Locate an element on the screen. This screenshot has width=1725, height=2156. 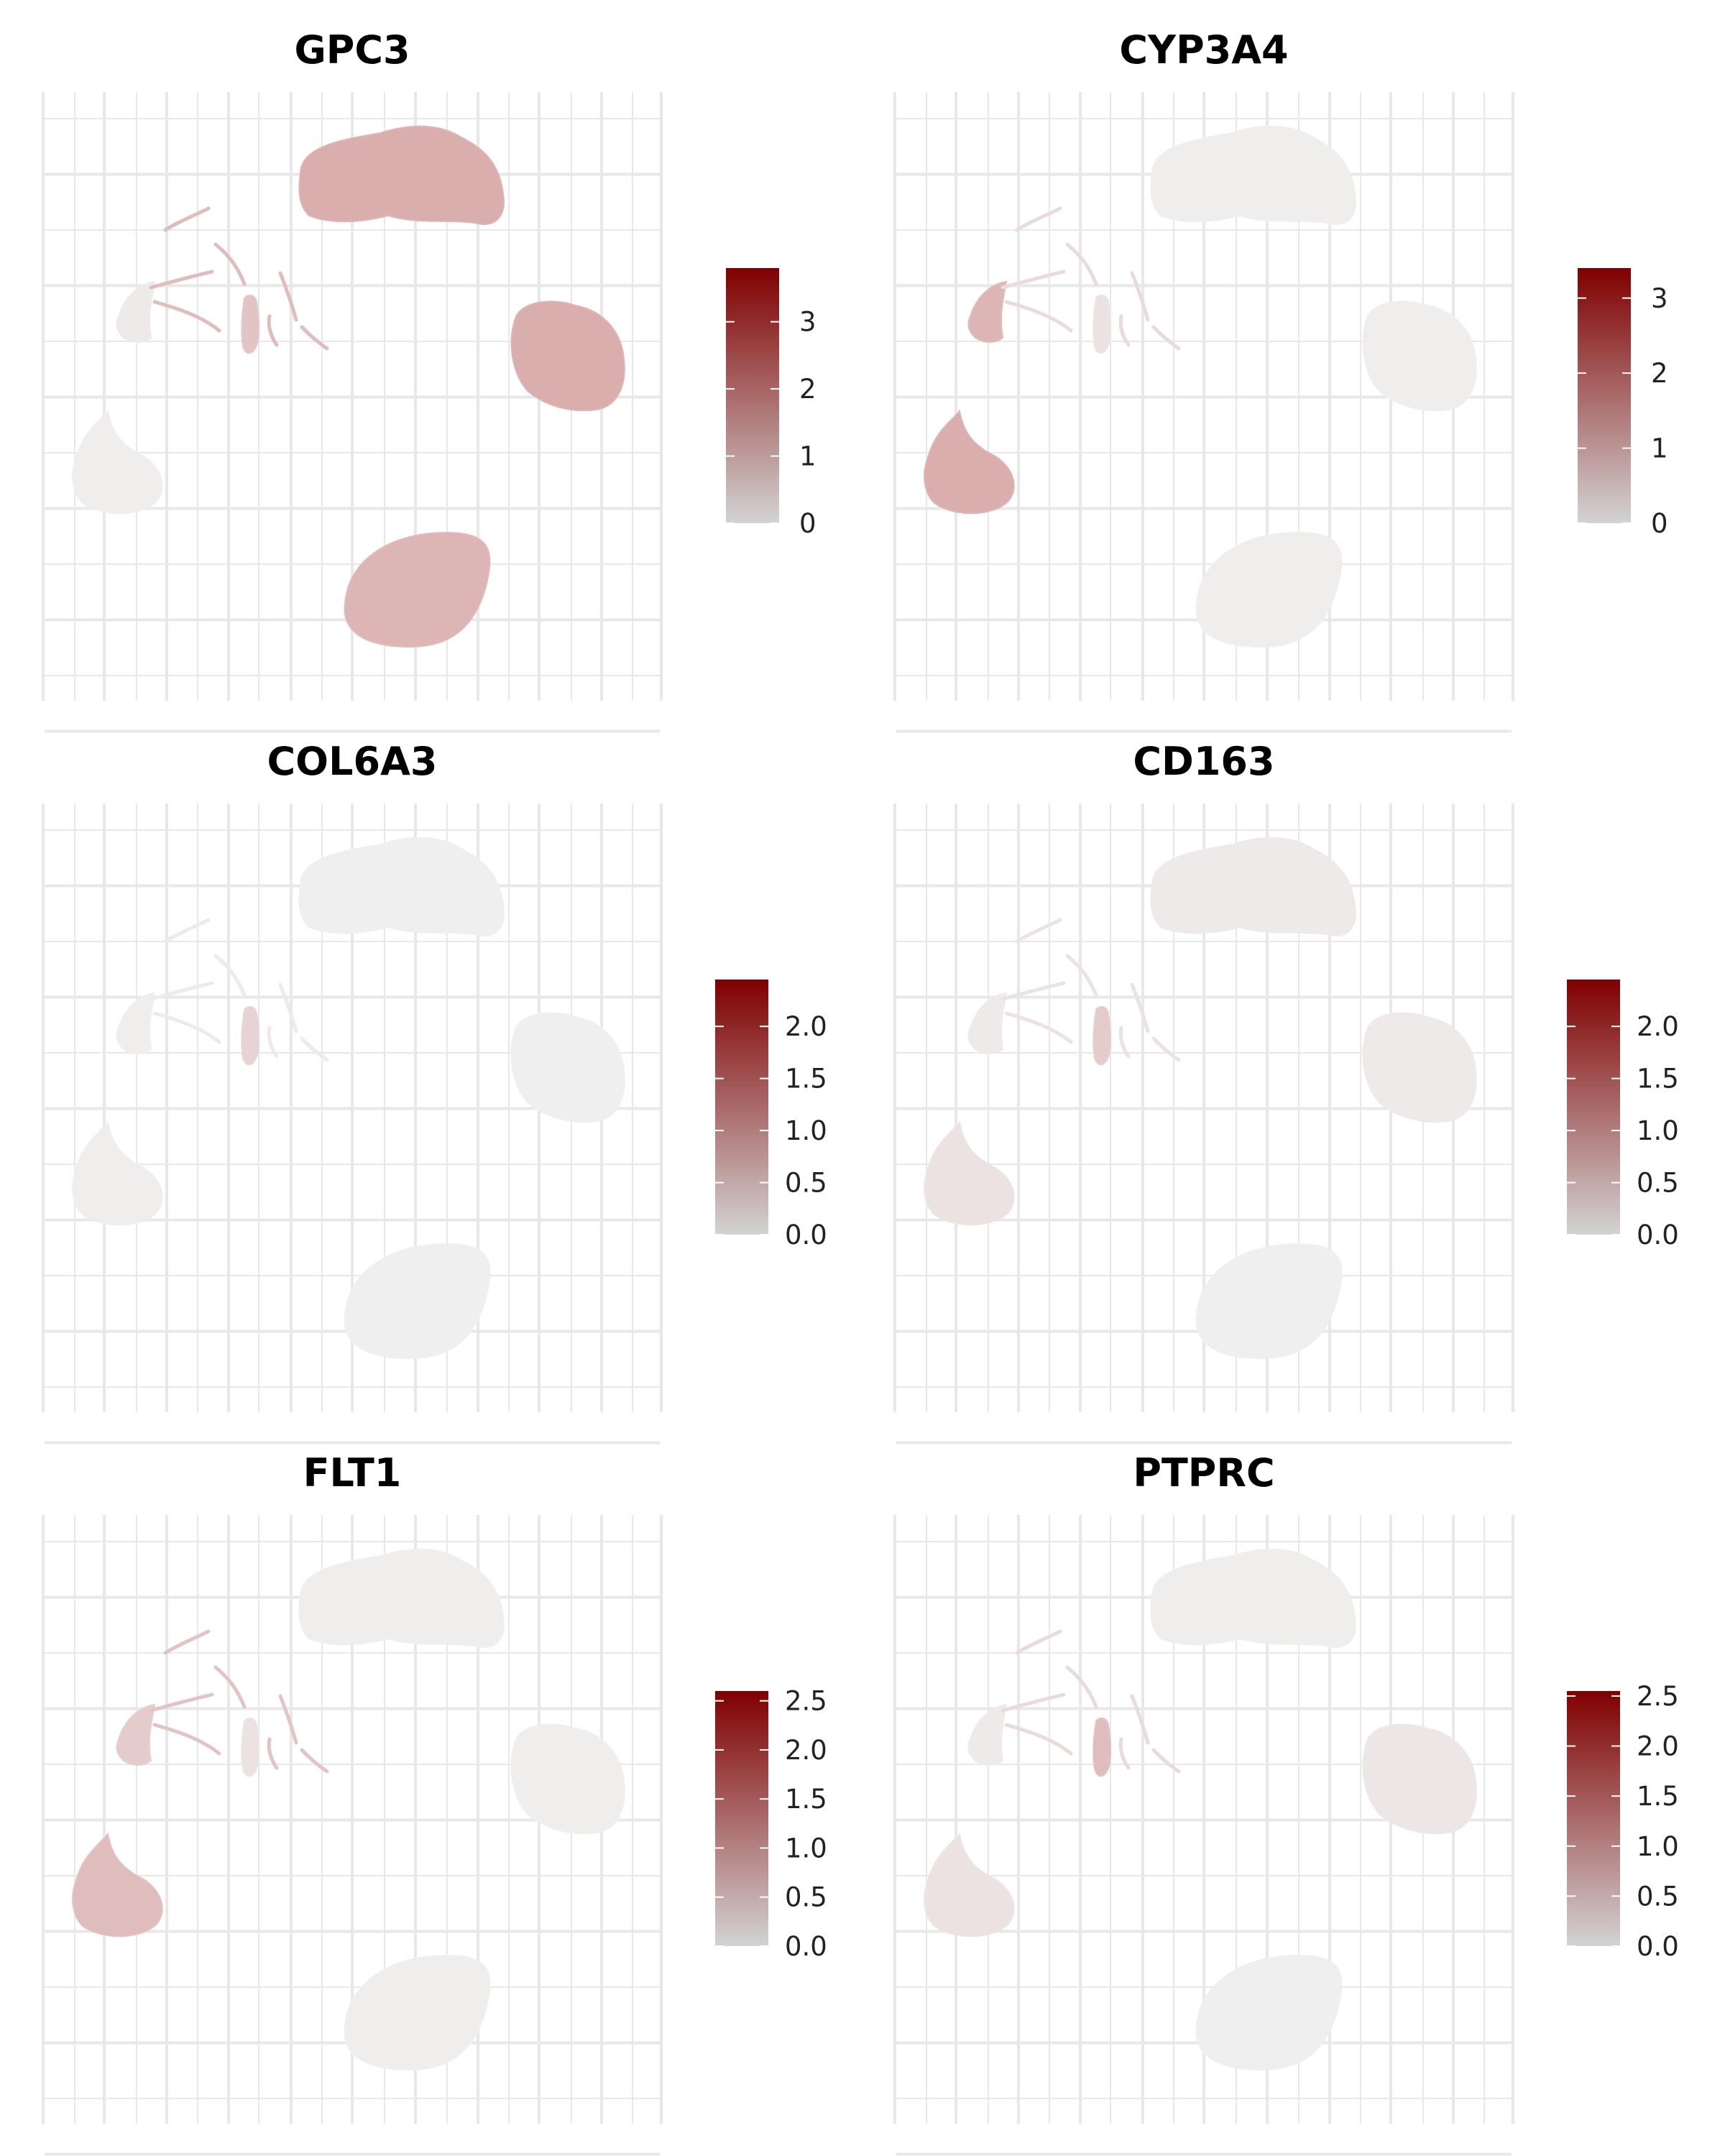
panel-cd163: CD163 is located at coordinates (1203, 1092).